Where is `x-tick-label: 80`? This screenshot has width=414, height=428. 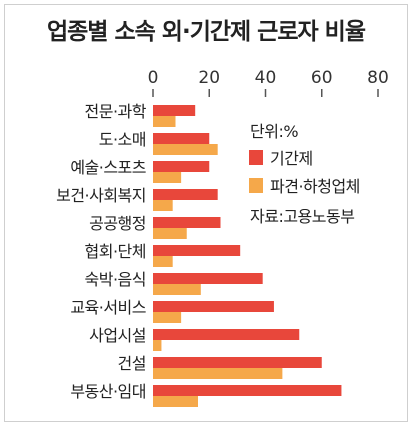 x-tick-label: 80 is located at coordinates (378, 78).